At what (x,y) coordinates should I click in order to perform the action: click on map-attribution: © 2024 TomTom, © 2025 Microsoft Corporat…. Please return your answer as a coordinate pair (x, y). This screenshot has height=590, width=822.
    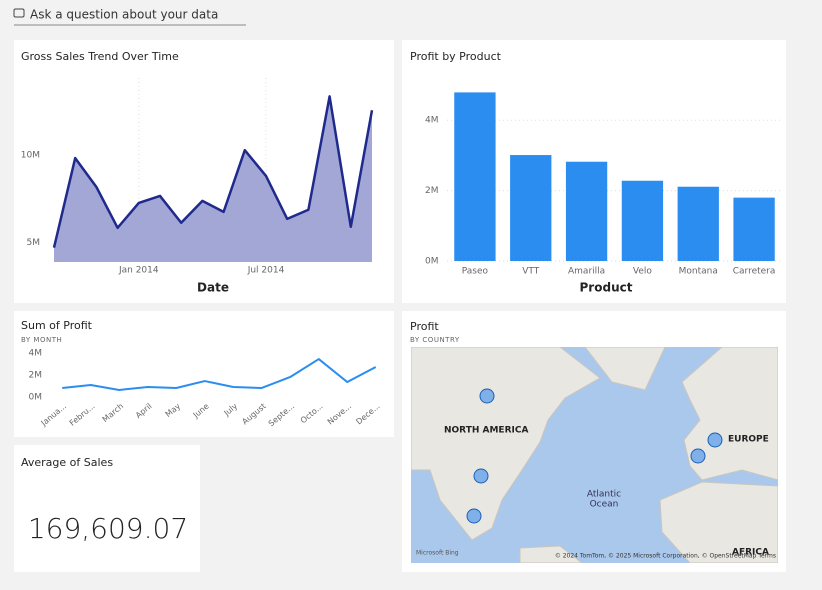
    Looking at the image, I should click on (665, 556).